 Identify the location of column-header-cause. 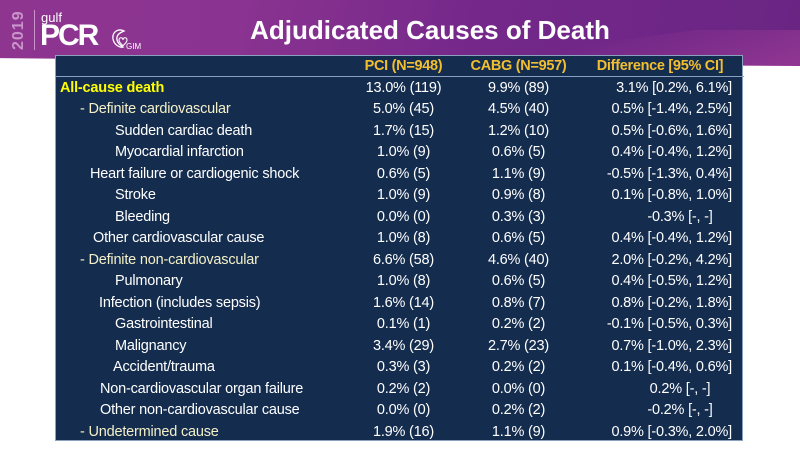
(201, 66).